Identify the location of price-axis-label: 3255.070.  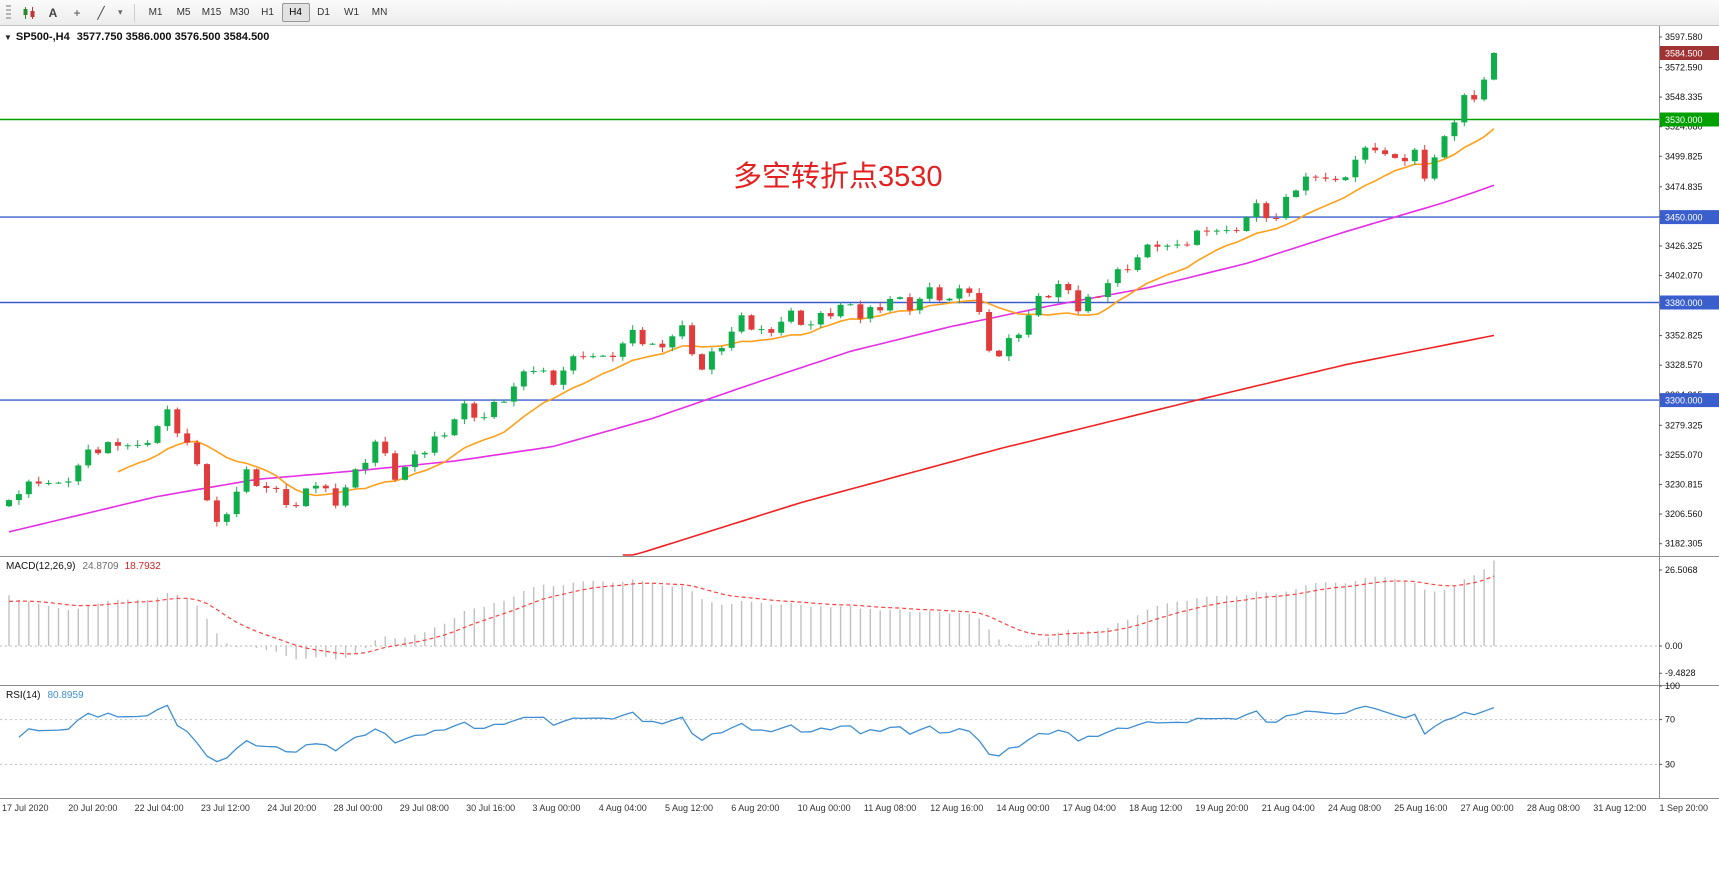
(1684, 455).